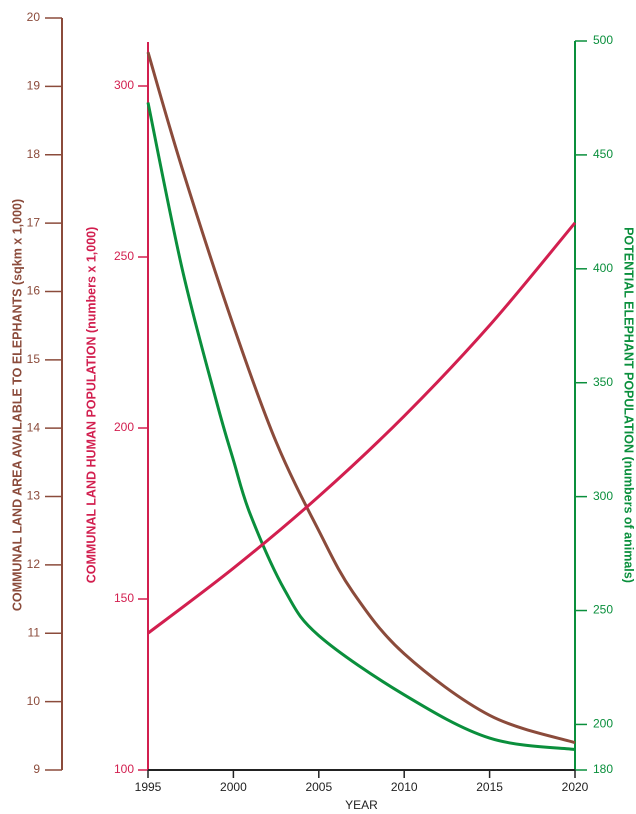 The height and width of the screenshot is (814, 636). Describe the element at coordinates (34, 427) in the screenshot. I see `tick-label: 14` at that location.